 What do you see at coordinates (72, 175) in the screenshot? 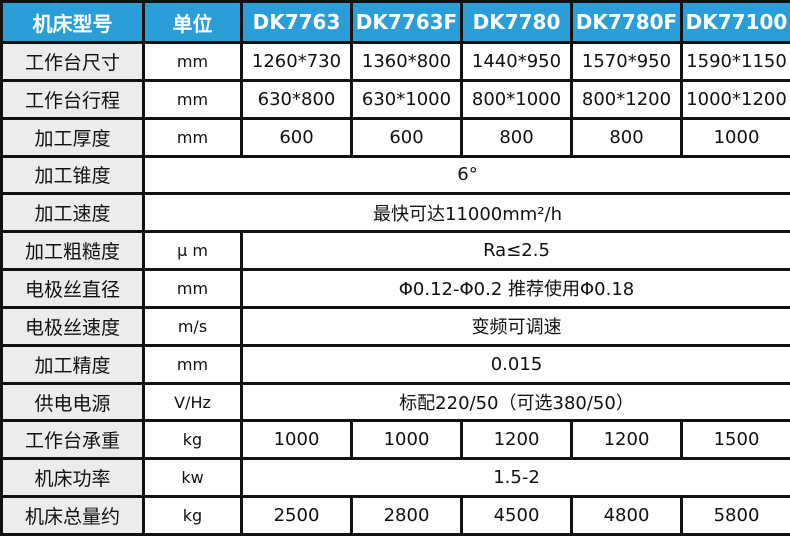
I see `row-label: 加工锥度` at bounding box center [72, 175].